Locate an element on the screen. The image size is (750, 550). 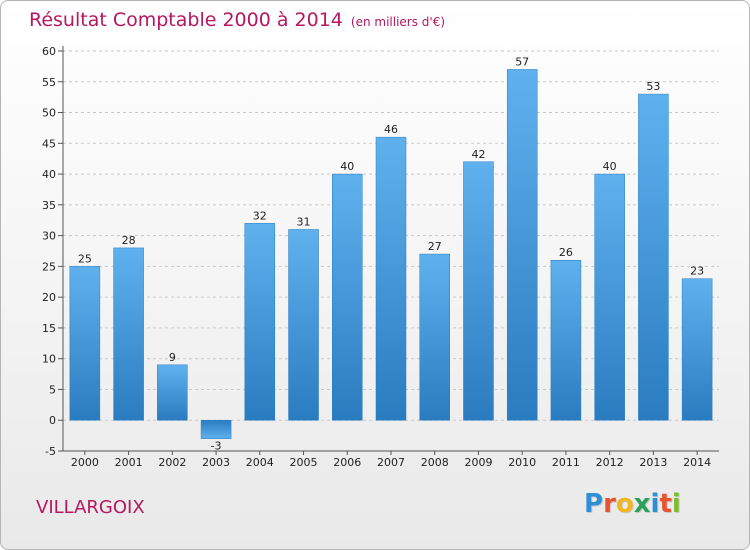
data-label-2007: 46 is located at coordinates (391, 129).